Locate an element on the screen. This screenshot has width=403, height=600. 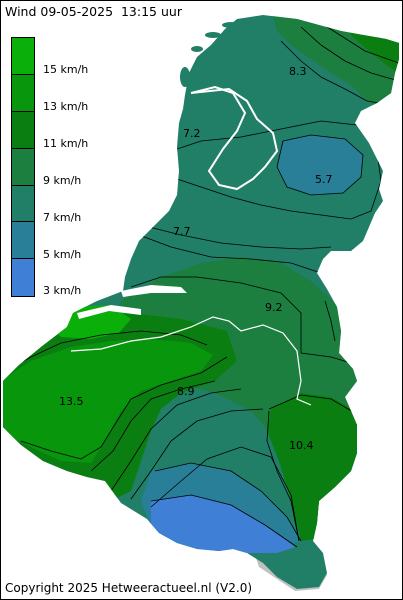
map-label: 10.4 is located at coordinates (301, 445).